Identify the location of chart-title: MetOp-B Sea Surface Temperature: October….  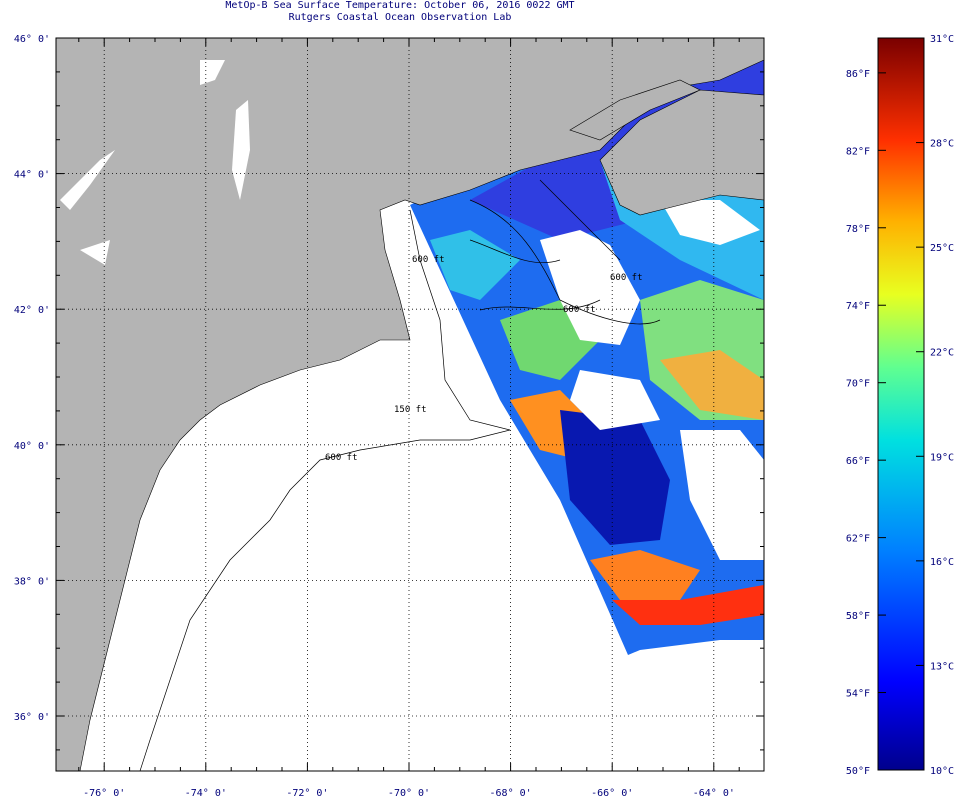
(400, 5).